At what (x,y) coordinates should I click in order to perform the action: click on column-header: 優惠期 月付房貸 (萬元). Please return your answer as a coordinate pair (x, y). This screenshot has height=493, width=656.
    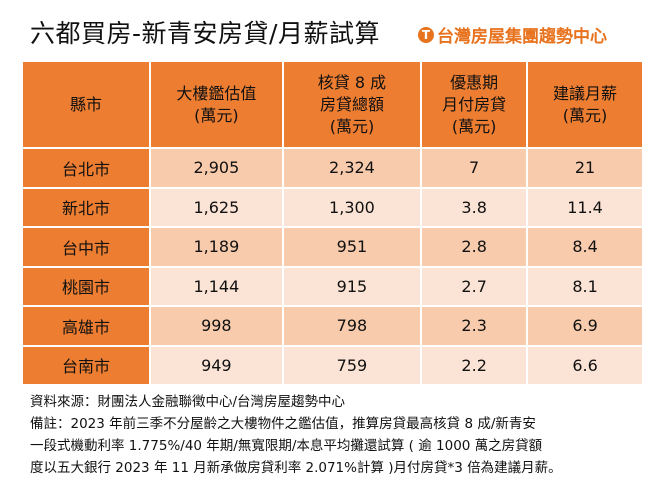
    Looking at the image, I should click on (474, 104).